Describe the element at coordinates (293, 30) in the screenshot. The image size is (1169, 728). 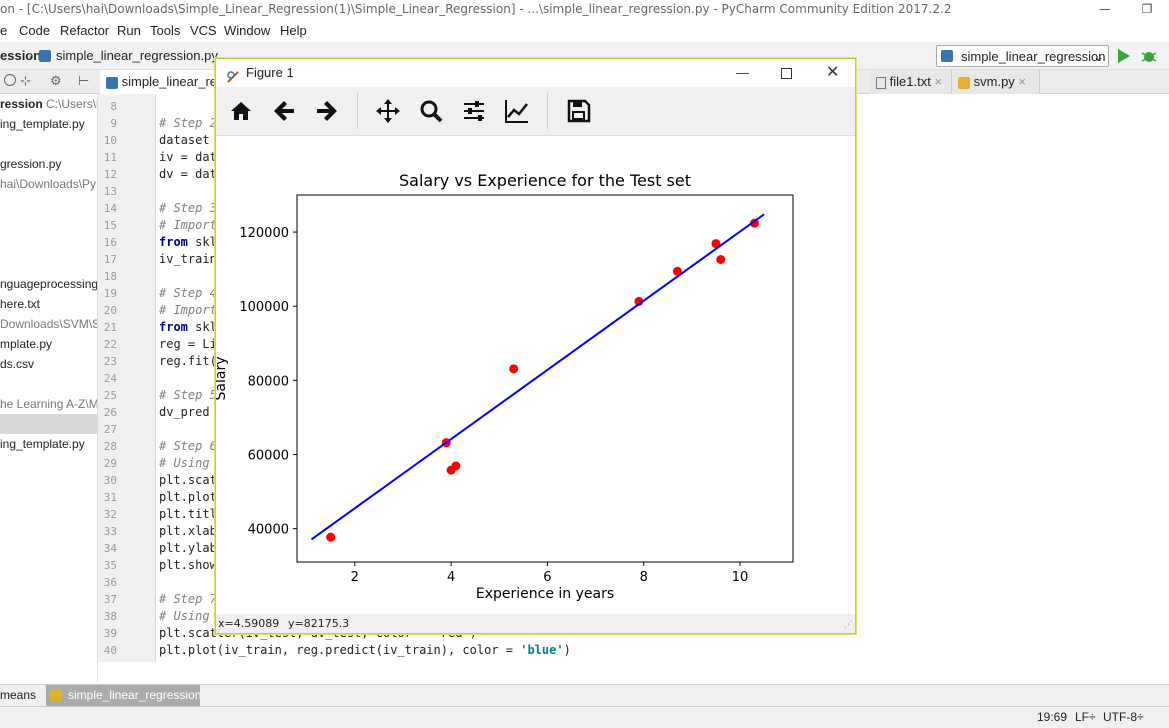
I see `menu-help: Help` at that location.